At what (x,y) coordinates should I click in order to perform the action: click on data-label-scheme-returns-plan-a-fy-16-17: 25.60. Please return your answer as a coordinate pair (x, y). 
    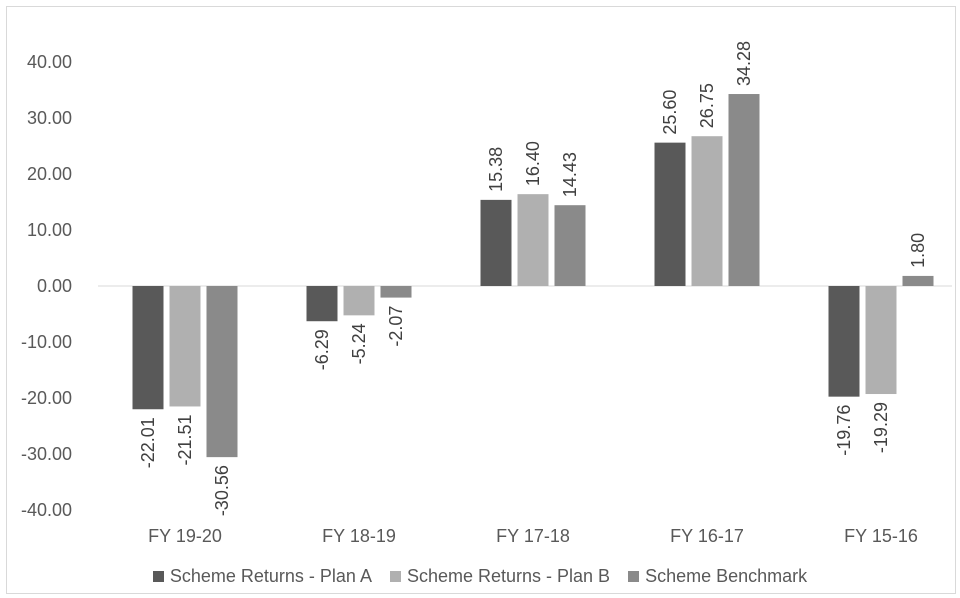
    Looking at the image, I should click on (670, 112).